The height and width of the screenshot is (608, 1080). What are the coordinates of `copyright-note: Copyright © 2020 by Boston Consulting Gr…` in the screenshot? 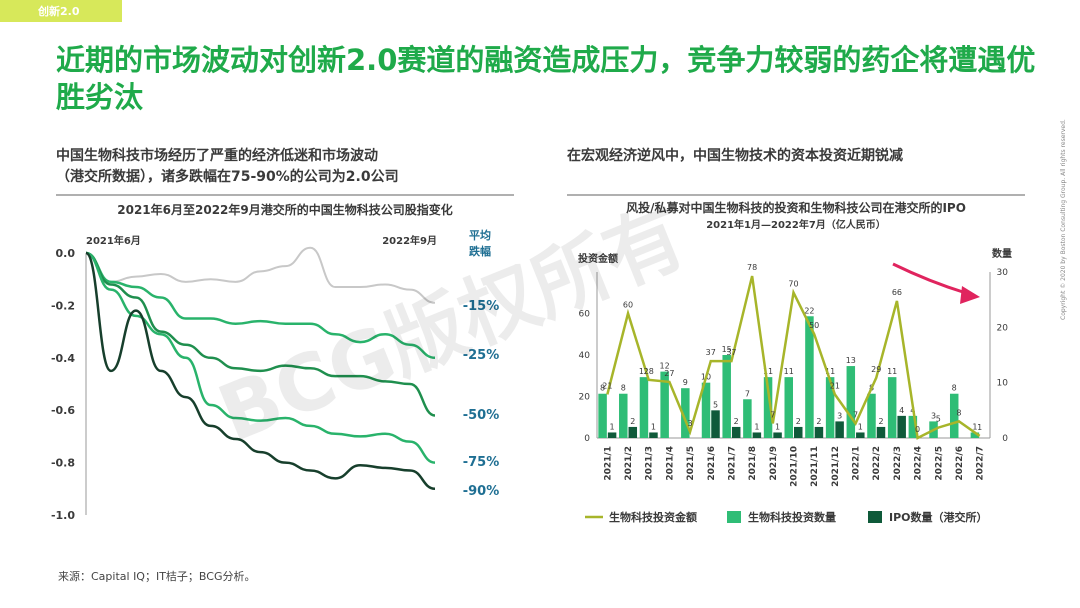 It's located at (1063, 219).